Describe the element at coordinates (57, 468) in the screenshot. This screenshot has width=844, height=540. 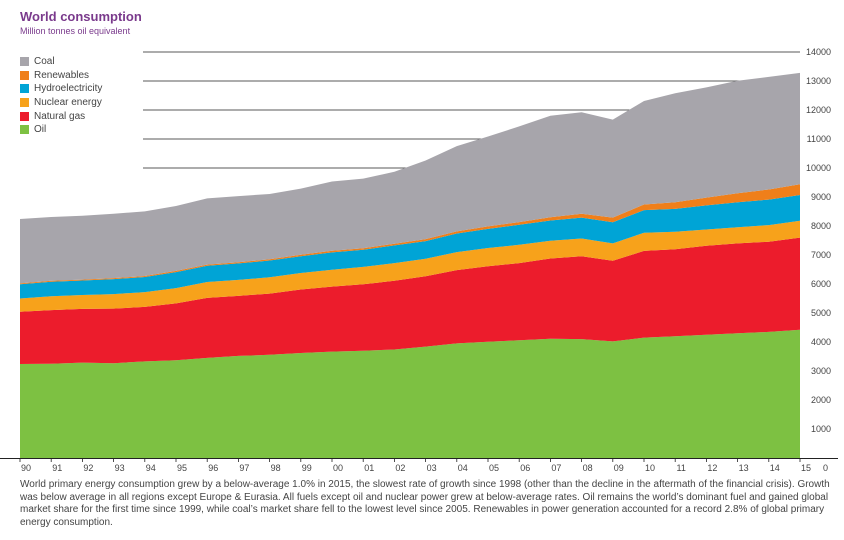
I see `x-tick-label: 91` at that location.